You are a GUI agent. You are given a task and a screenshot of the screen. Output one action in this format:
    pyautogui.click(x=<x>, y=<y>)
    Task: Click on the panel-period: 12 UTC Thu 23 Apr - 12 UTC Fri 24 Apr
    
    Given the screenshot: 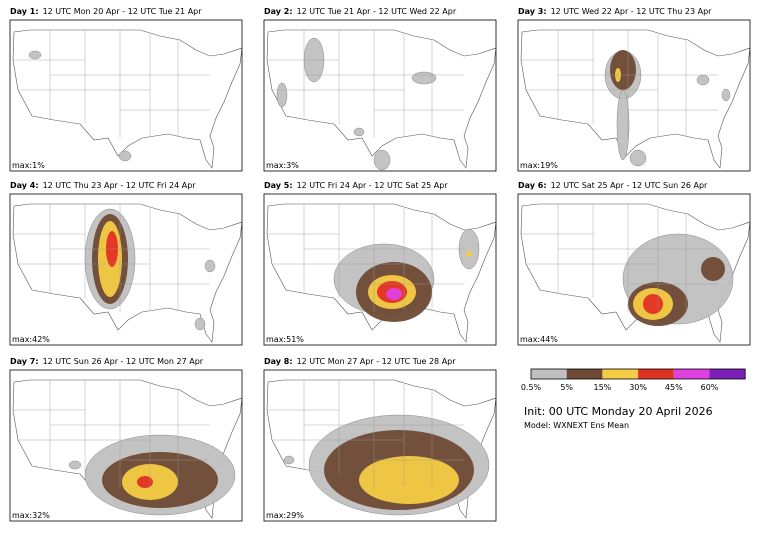 What is the action you would take?
    pyautogui.click(x=120, y=185)
    